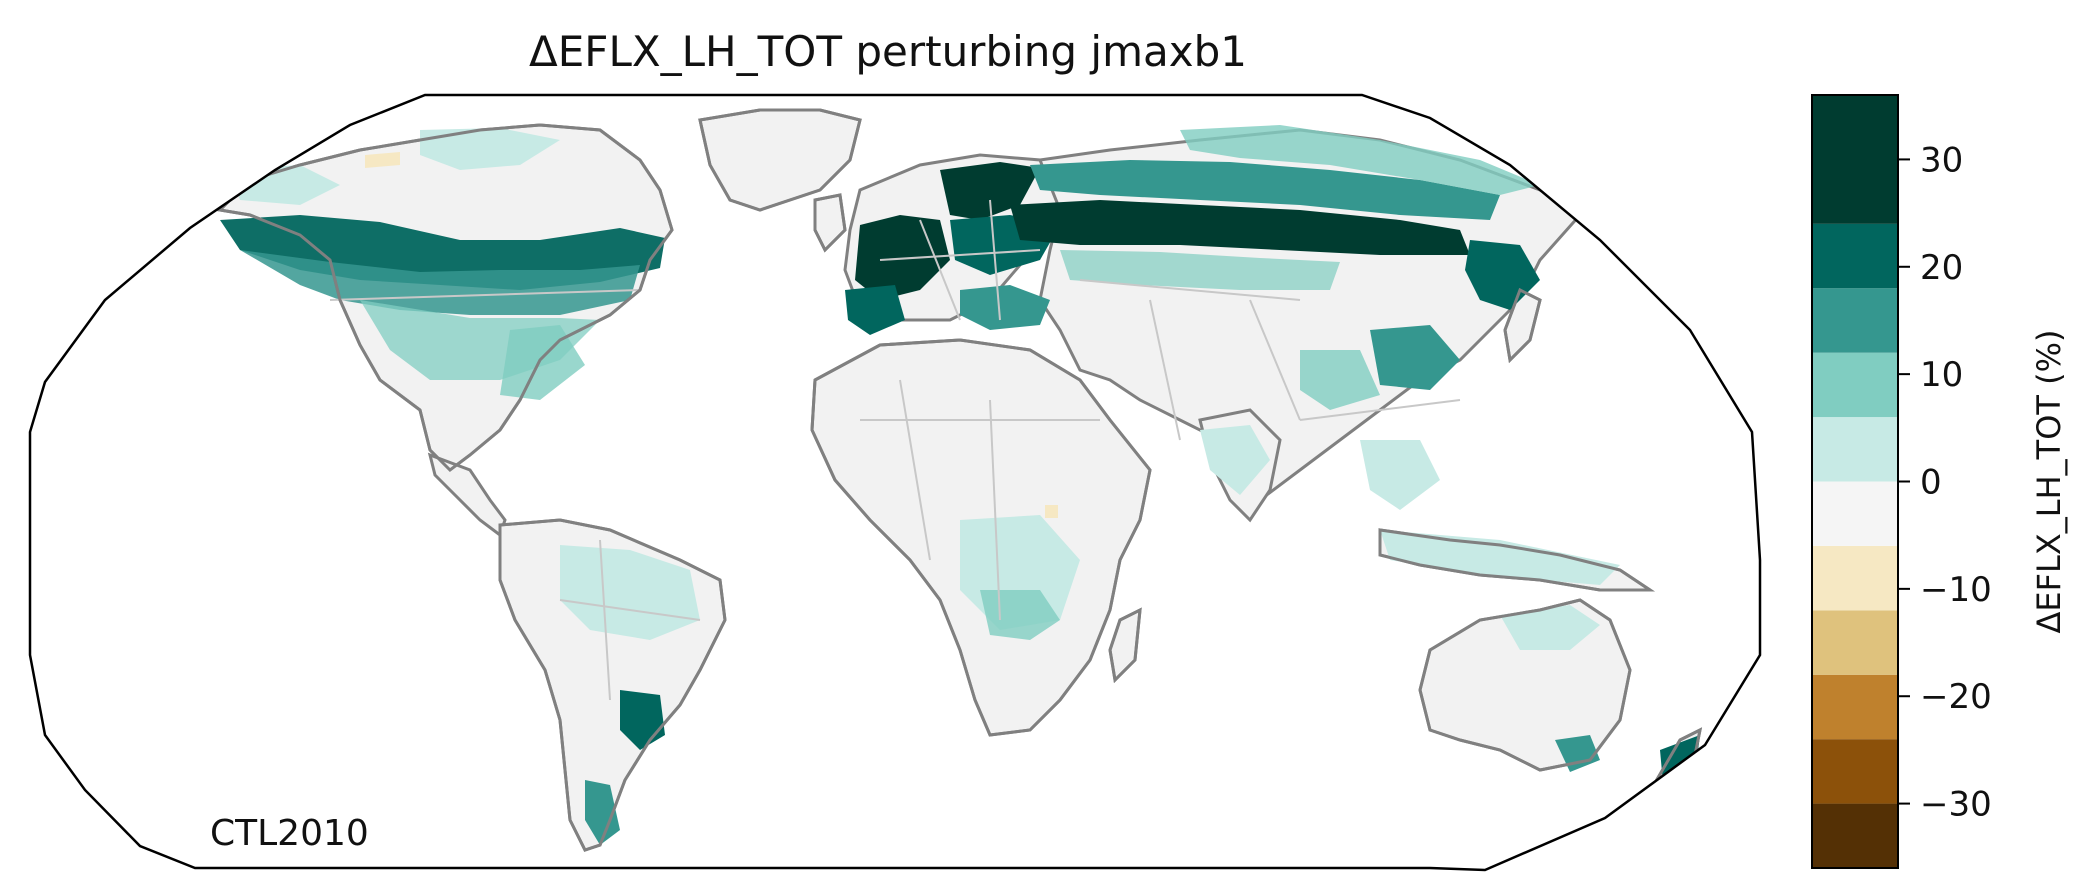  Describe the element at coordinates (382, 160) in the screenshot. I see `anomaly-alaska-tan` at that location.